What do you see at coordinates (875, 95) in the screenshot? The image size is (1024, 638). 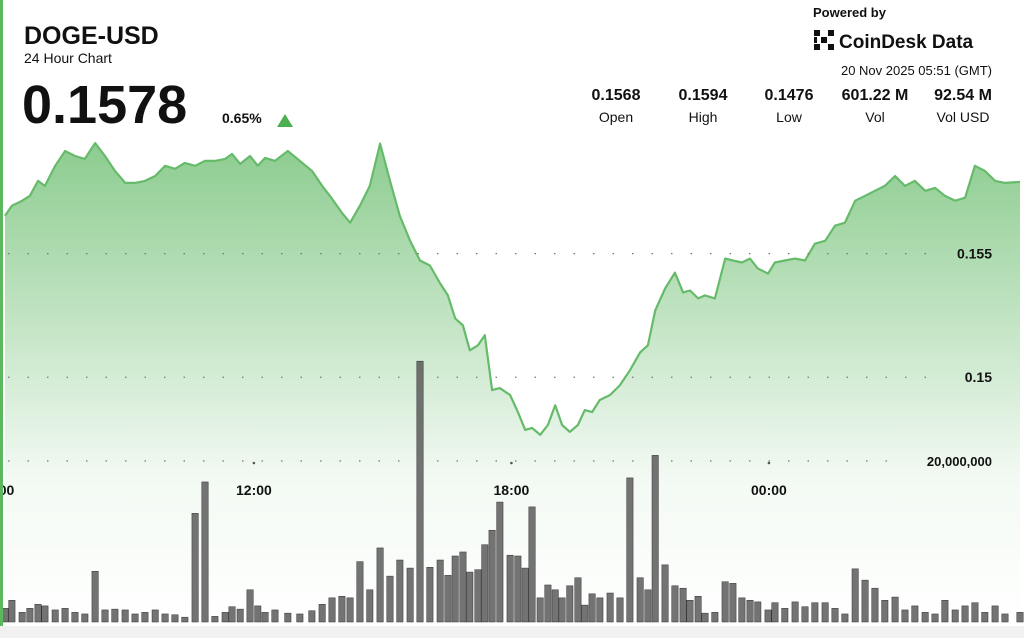 I see `stat-value: 601.22 M` at bounding box center [875, 95].